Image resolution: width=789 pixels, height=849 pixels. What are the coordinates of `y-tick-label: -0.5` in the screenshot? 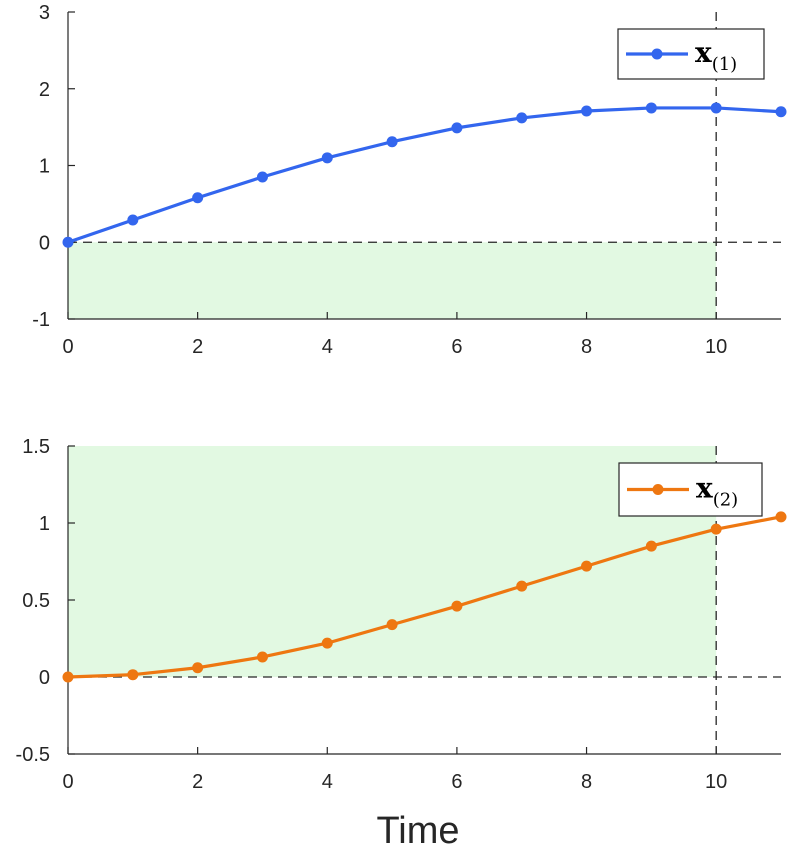 It's located at (33, 755).